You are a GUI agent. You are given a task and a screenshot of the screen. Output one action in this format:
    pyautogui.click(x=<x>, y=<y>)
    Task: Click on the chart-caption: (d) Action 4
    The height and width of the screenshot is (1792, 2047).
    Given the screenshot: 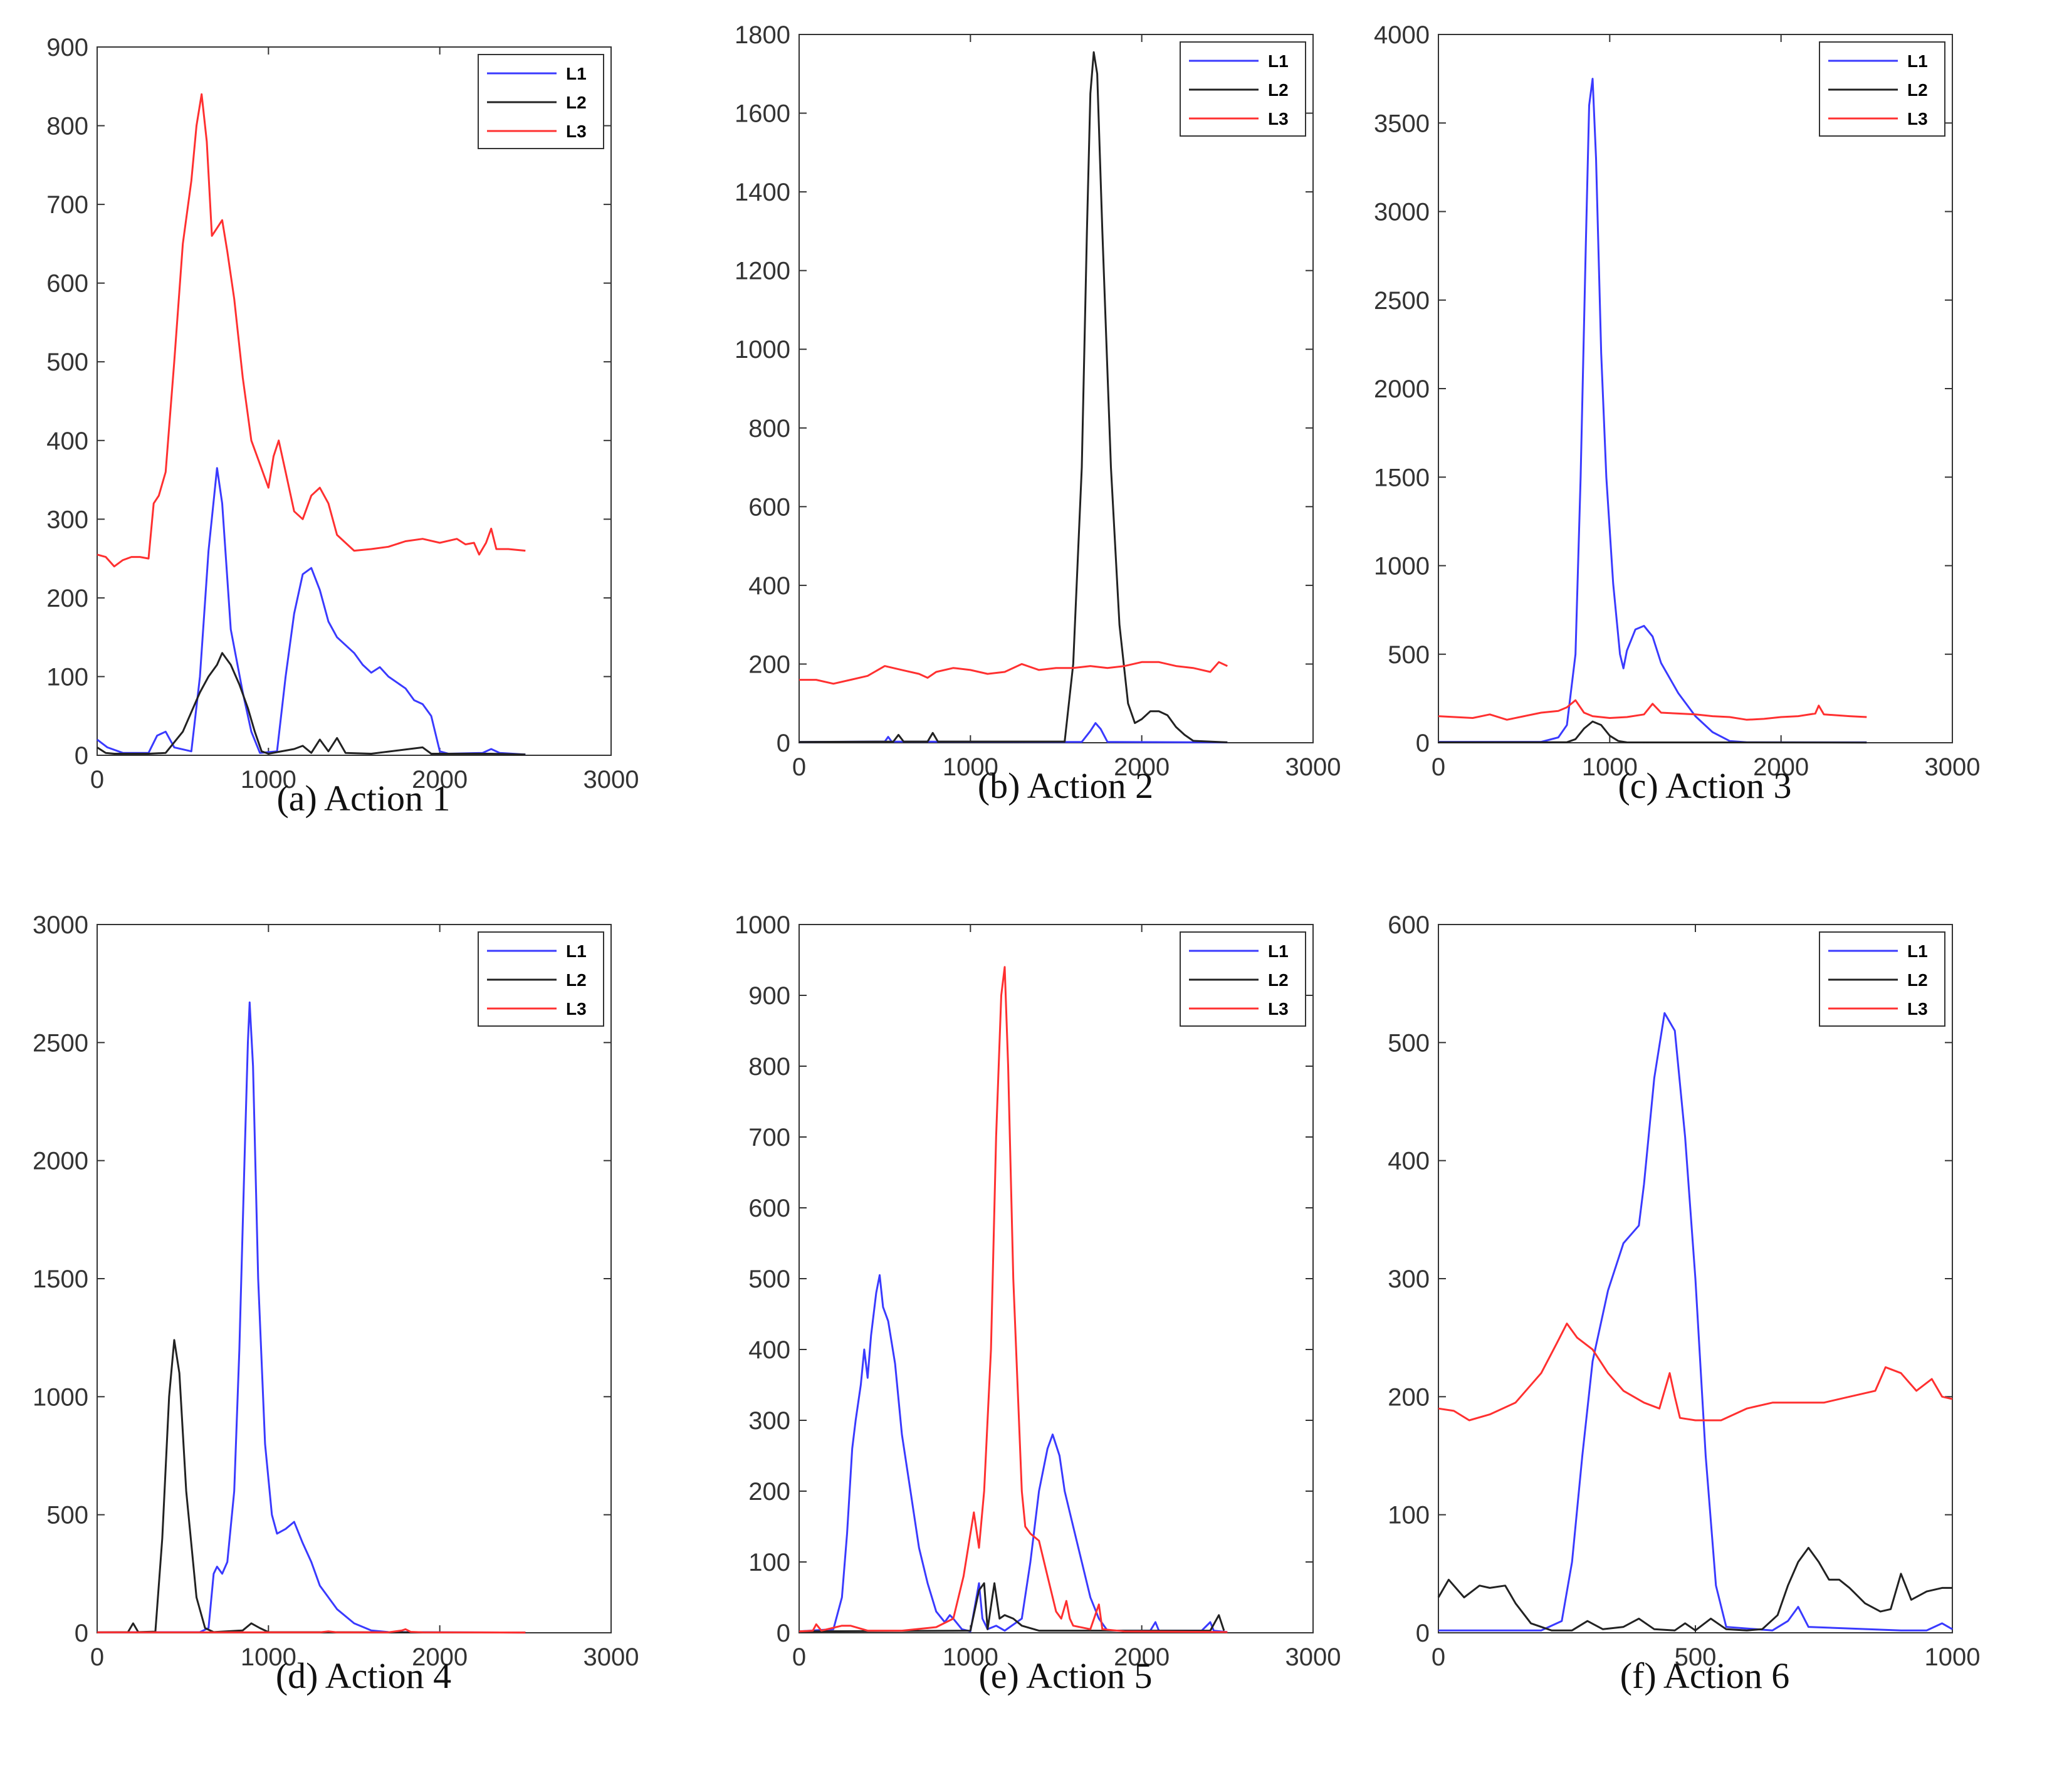 What is the action you would take?
    pyautogui.click(x=363, y=1676)
    